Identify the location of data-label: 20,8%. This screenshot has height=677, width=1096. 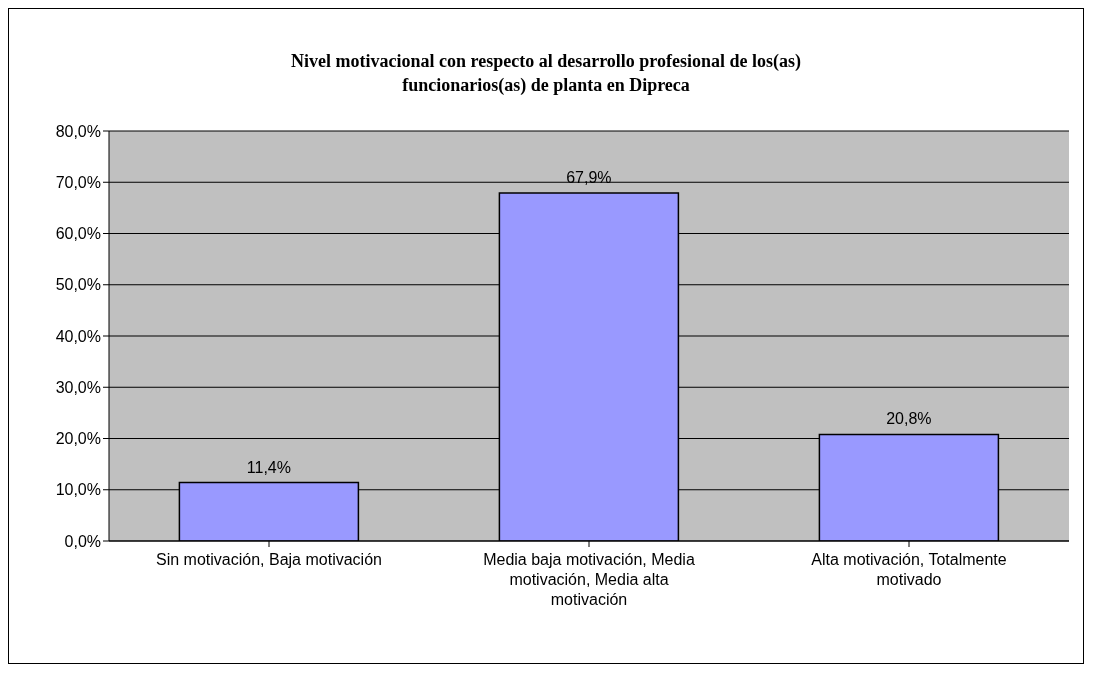
(909, 419).